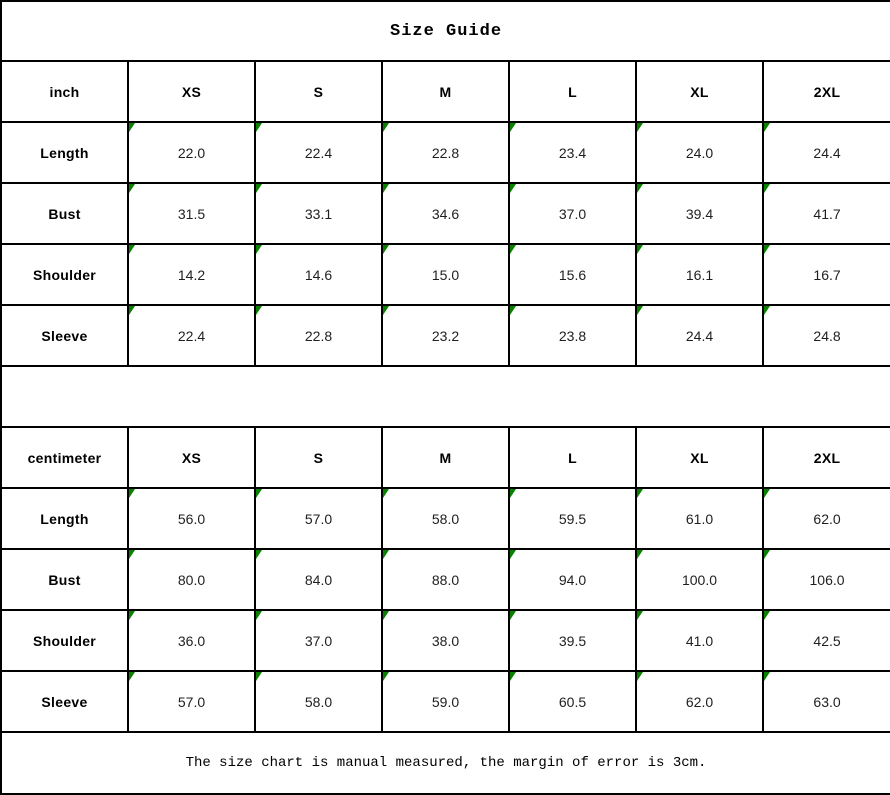 The height and width of the screenshot is (795, 890). I want to click on spacer-cell, so click(445, 396).